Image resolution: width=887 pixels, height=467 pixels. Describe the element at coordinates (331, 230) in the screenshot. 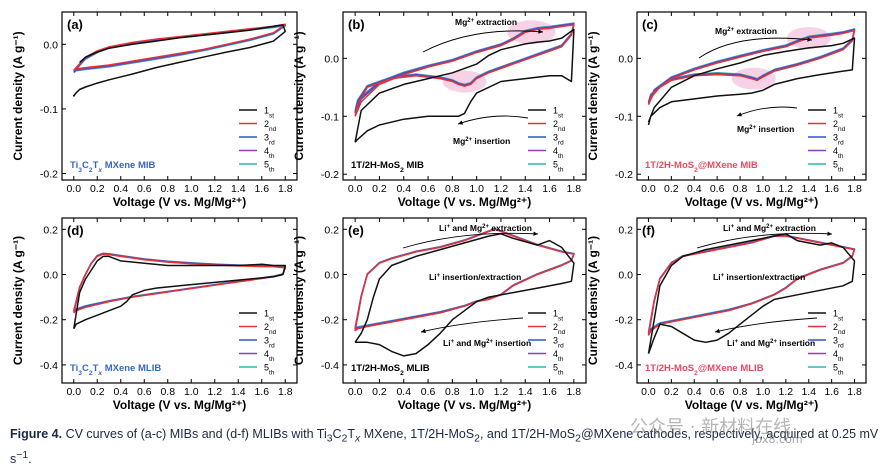

I see `y-tick-label: 0.2` at that location.